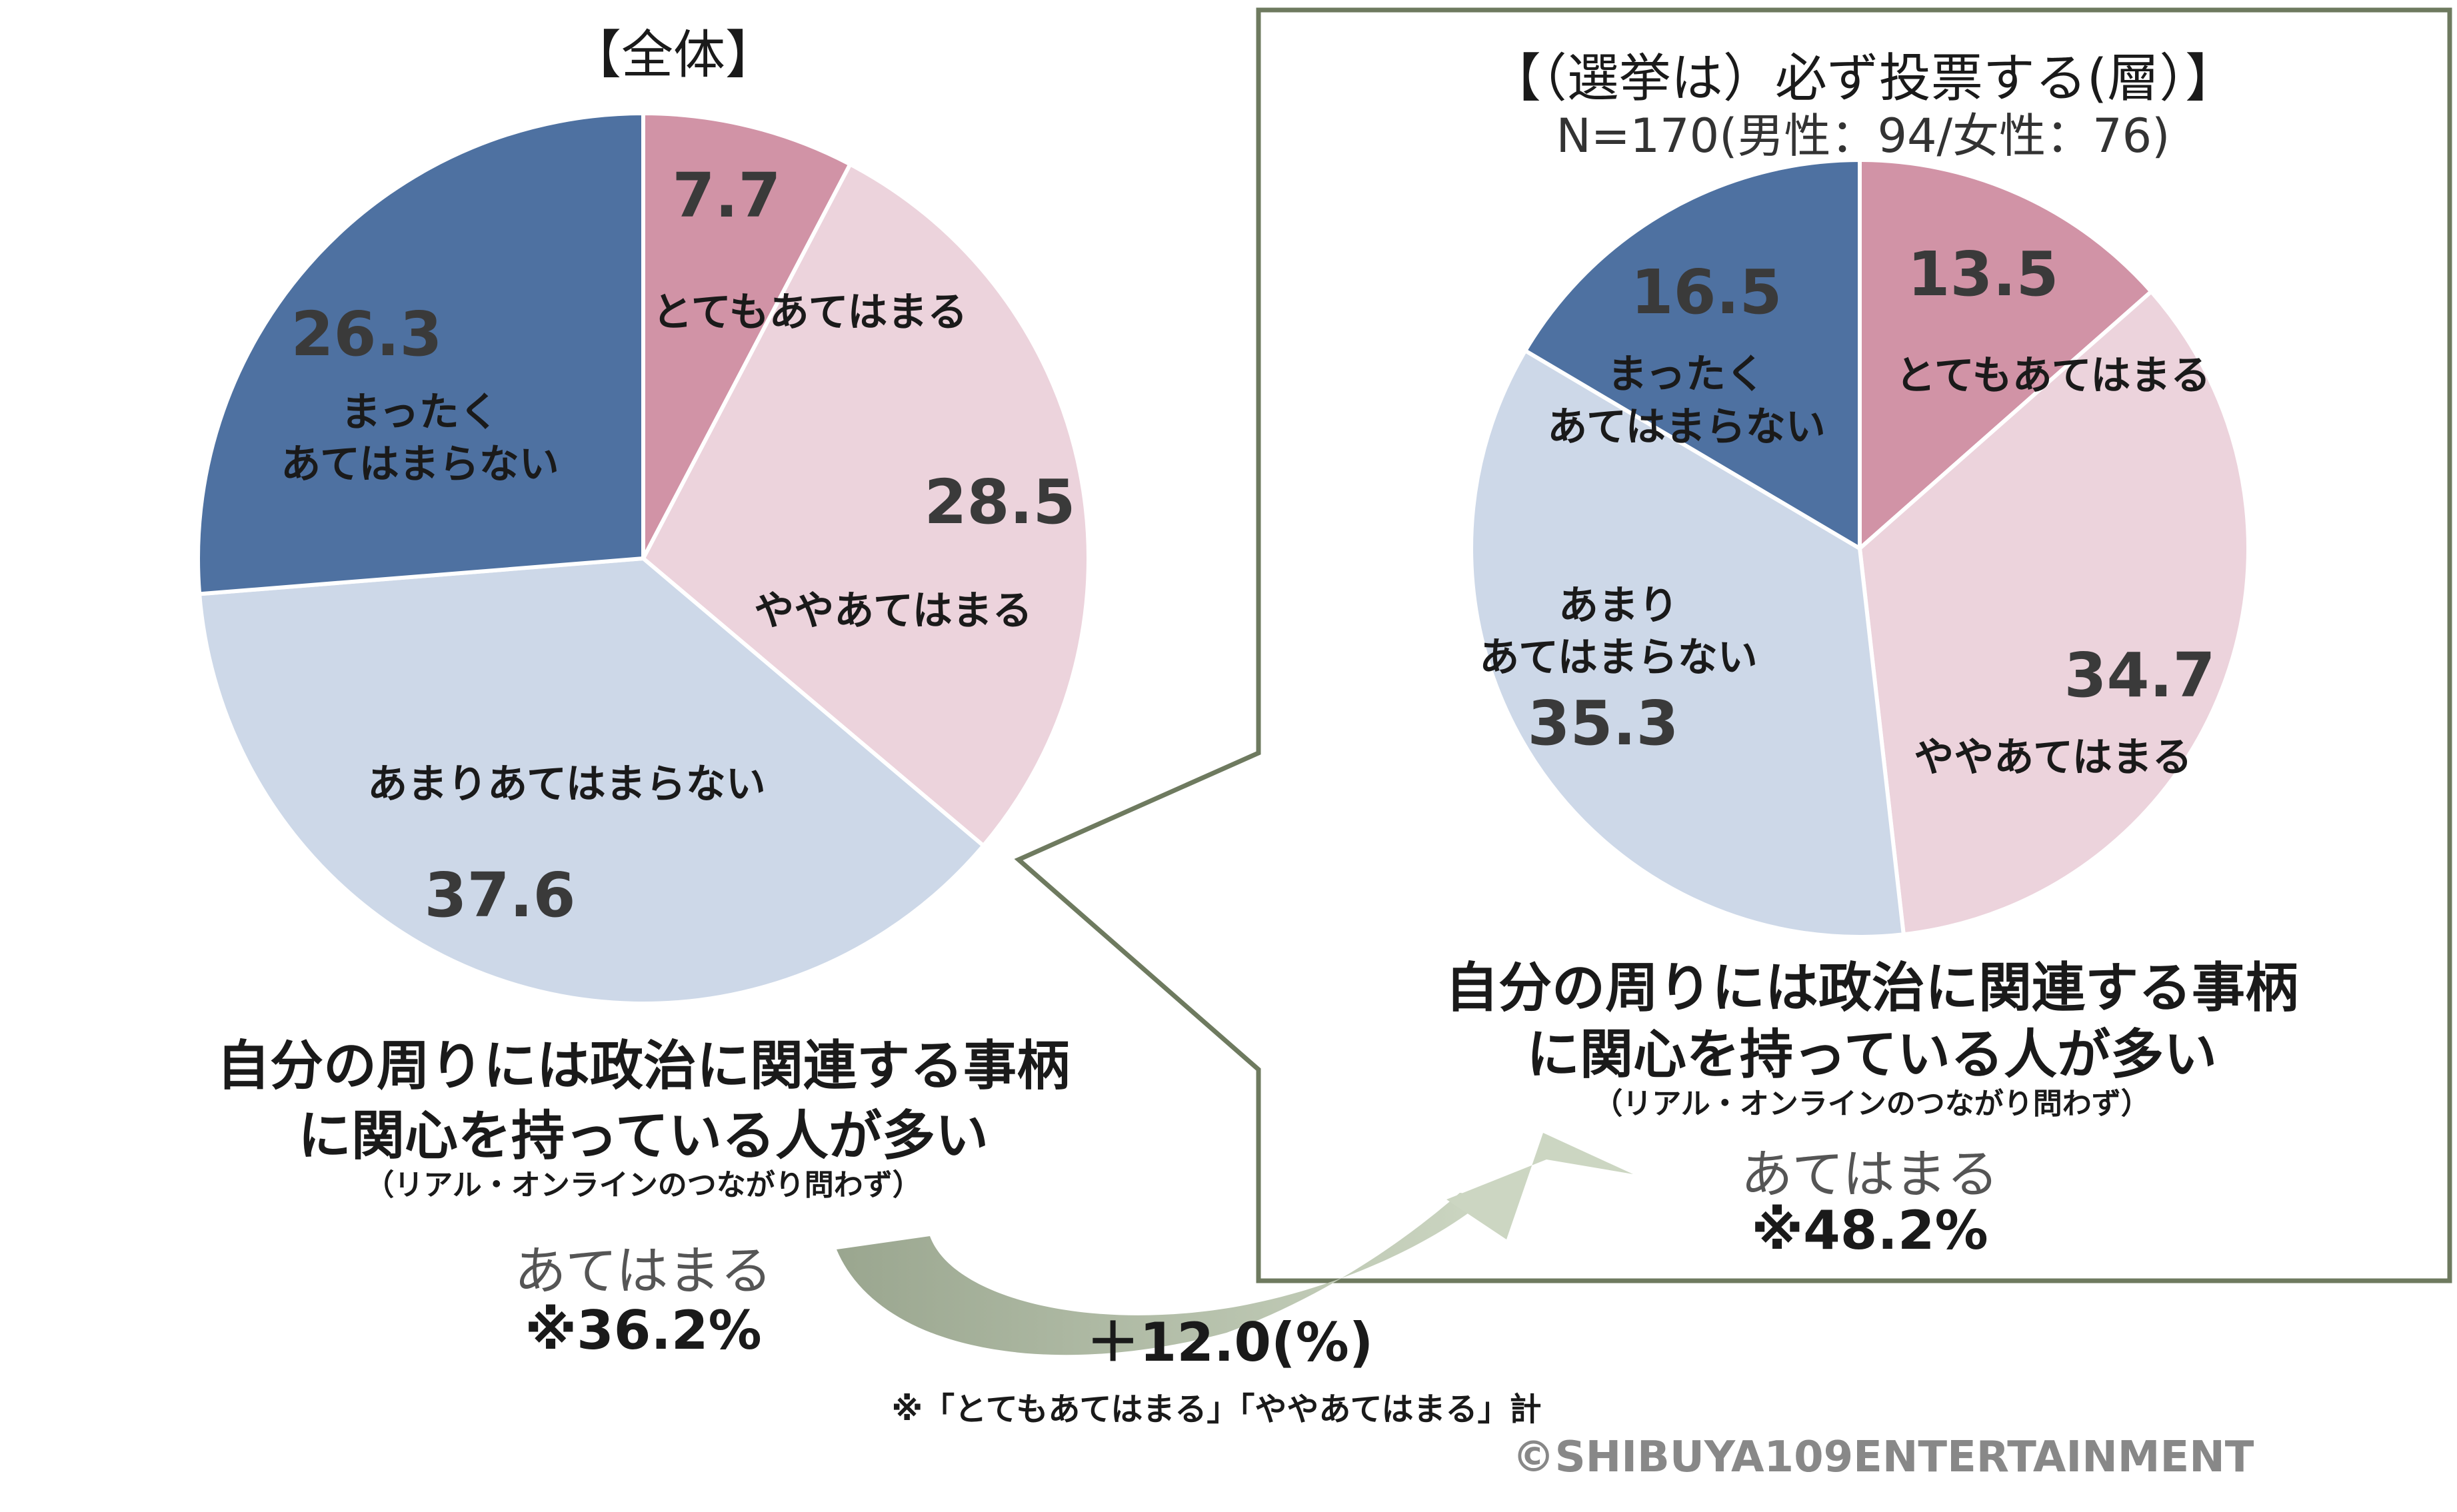 This screenshot has width=2457, height=1512. Describe the element at coordinates (1863, 136) in the screenshot. I see `right-chart-subtitle: N=170(男性：94/女性：76)` at that location.